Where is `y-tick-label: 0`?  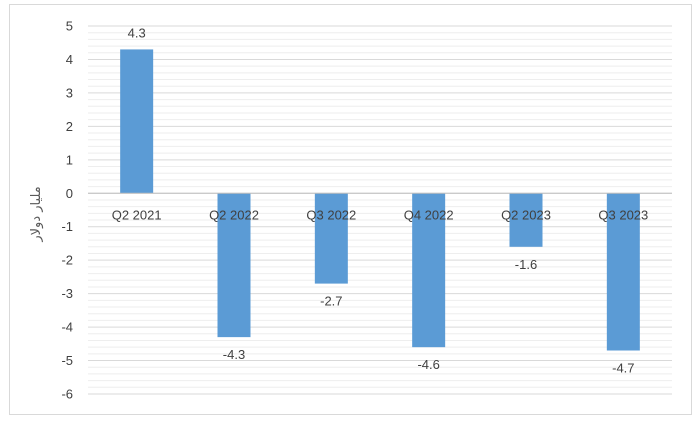 y-tick-label: 0 is located at coordinates (69, 193).